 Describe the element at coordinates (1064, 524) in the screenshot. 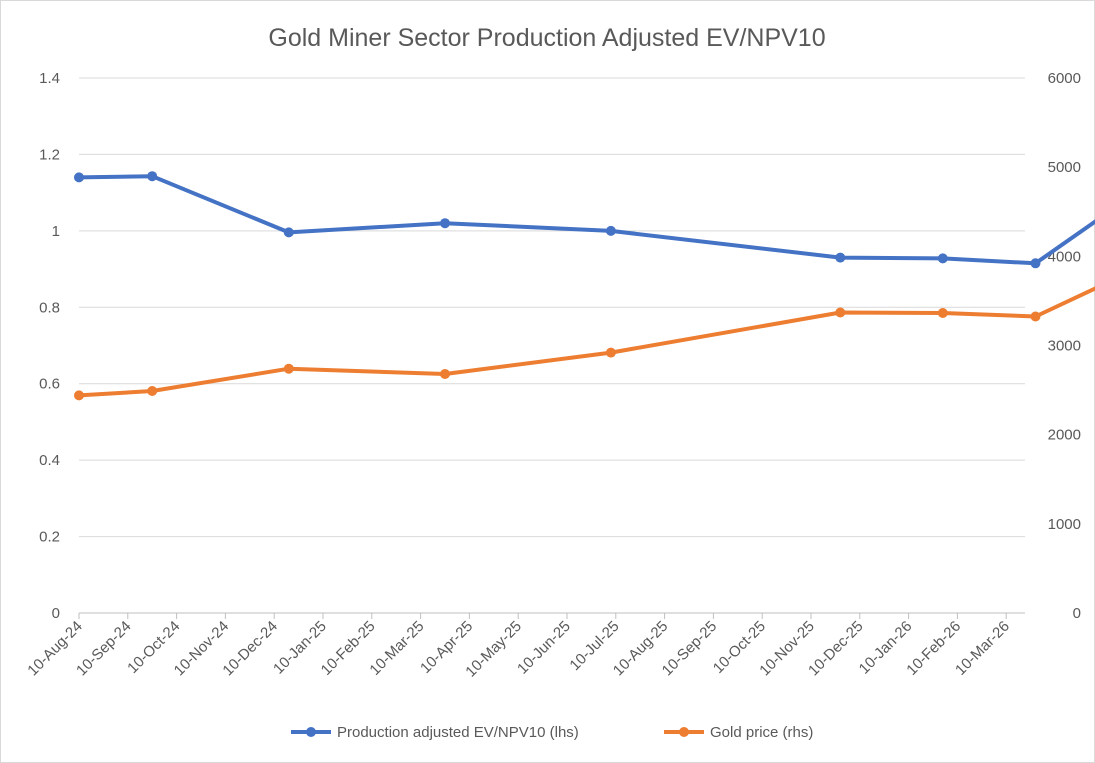

I see `y2-tick-label: 1000` at that location.